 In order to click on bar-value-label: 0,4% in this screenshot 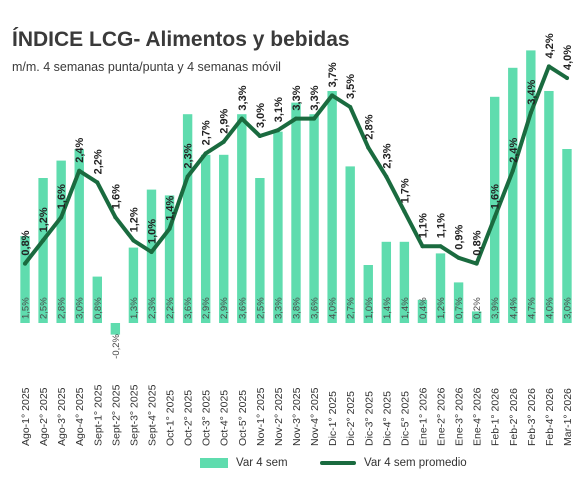, I will do `click(423, 308)`.